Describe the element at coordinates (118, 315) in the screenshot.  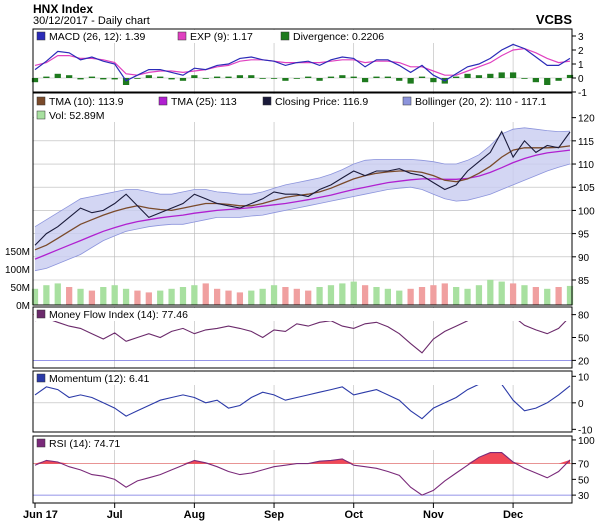
I see `legend-entry: Money Flow Index (14): 77.46` at that location.